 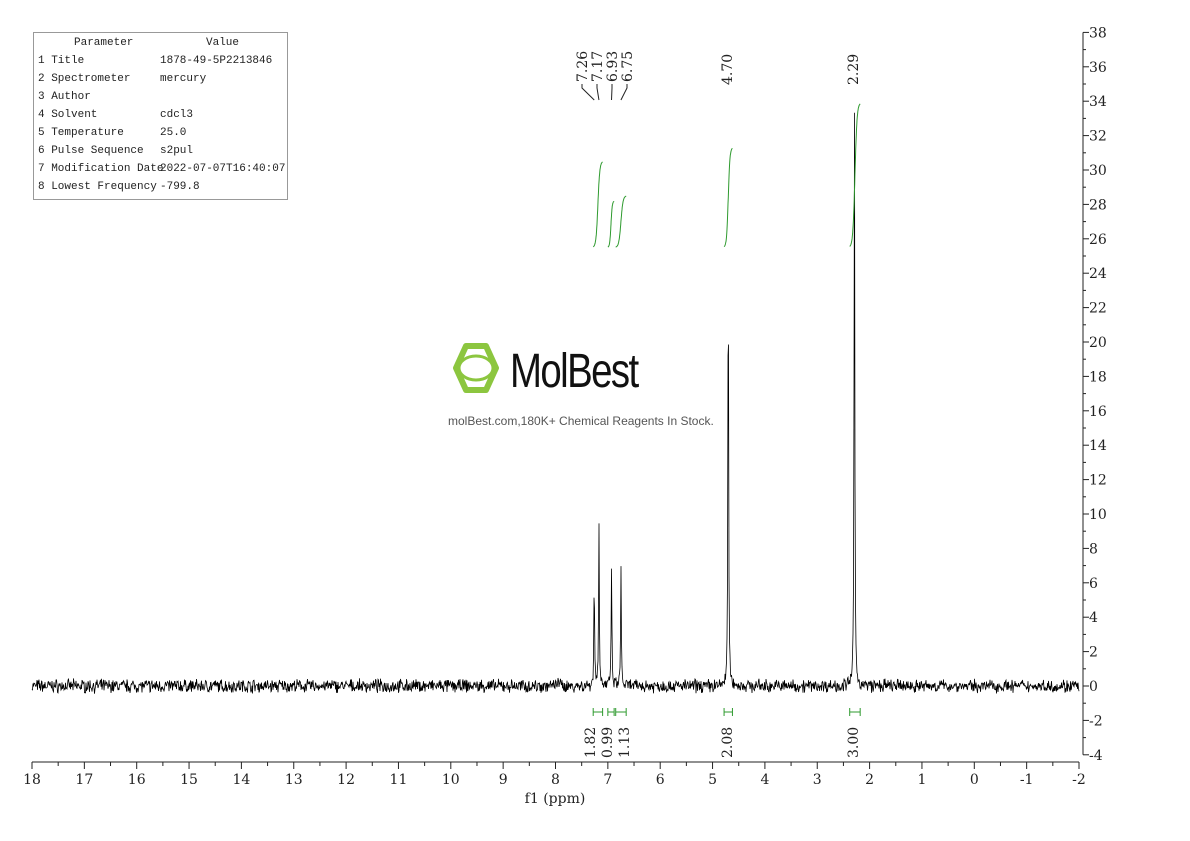 I want to click on x-tick-label: 0, so click(x=974, y=780).